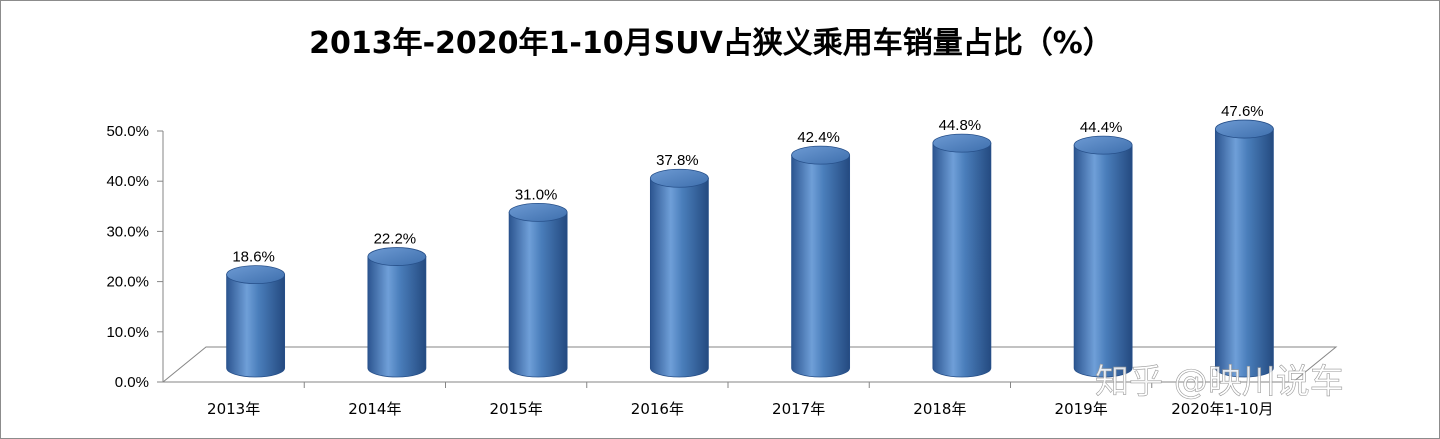  Describe the element at coordinates (233, 409) in the screenshot. I see `x-category-label: 2013年` at that location.